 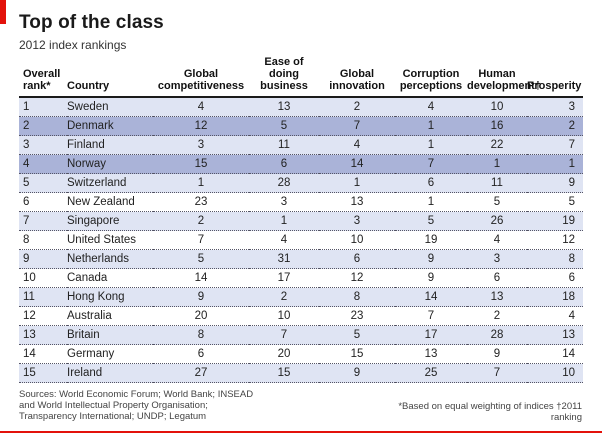 I want to click on cell-country: Canada, so click(x=110, y=278).